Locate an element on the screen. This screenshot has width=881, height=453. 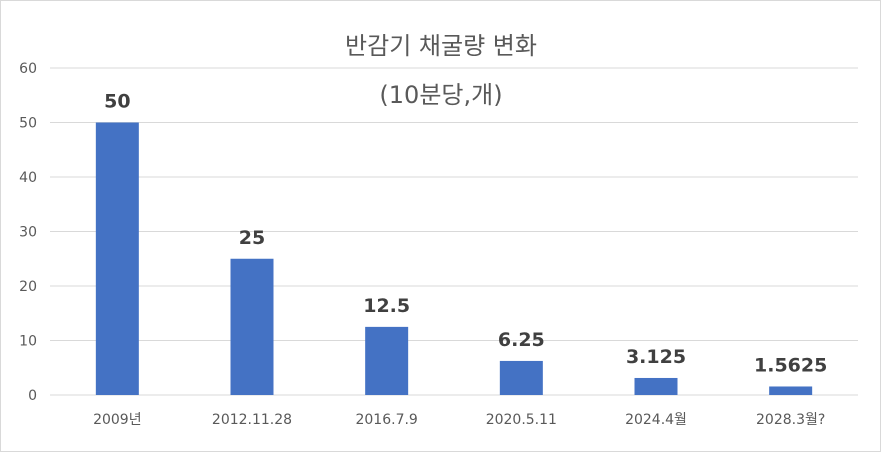
chart-subtitle: (10분당,개) is located at coordinates (440, 95).